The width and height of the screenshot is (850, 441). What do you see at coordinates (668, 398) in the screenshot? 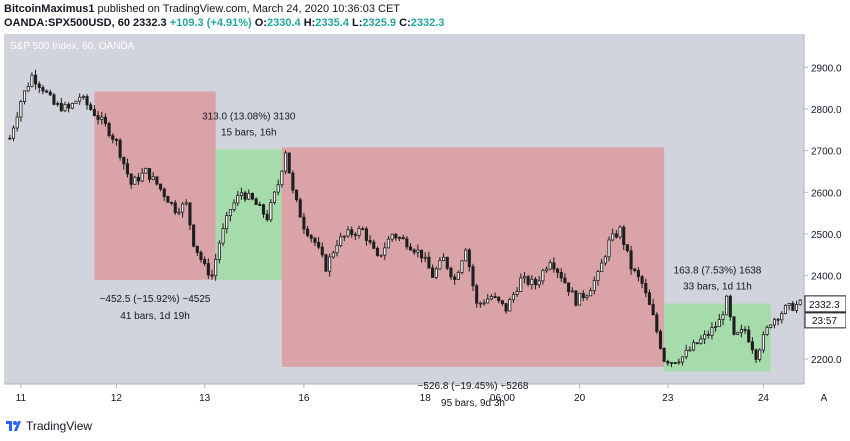
I see `x-tick-label: 23` at bounding box center [668, 398].